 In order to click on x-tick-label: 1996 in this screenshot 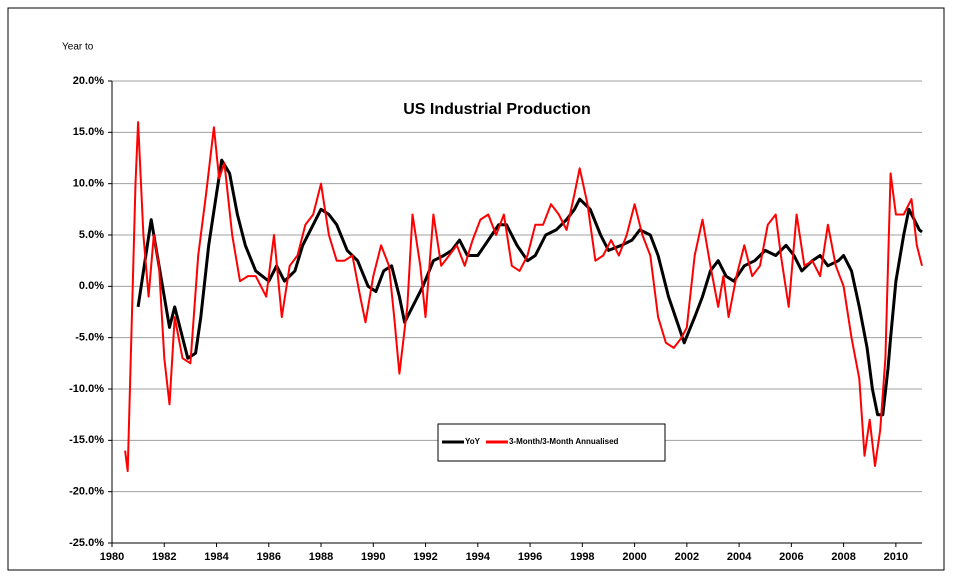, I will do `click(530, 557)`.